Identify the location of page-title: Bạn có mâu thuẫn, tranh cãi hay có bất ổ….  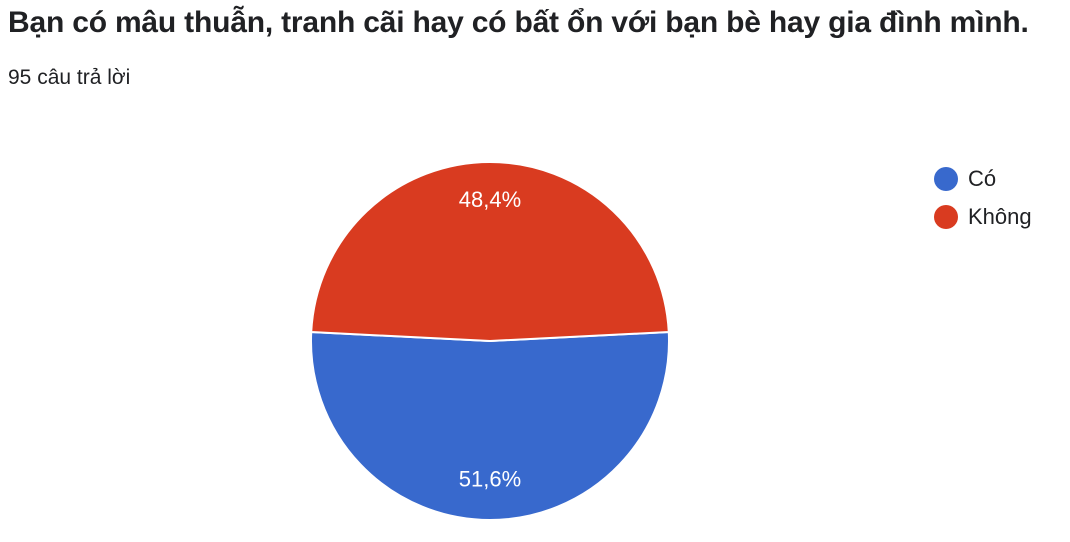
(518, 22).